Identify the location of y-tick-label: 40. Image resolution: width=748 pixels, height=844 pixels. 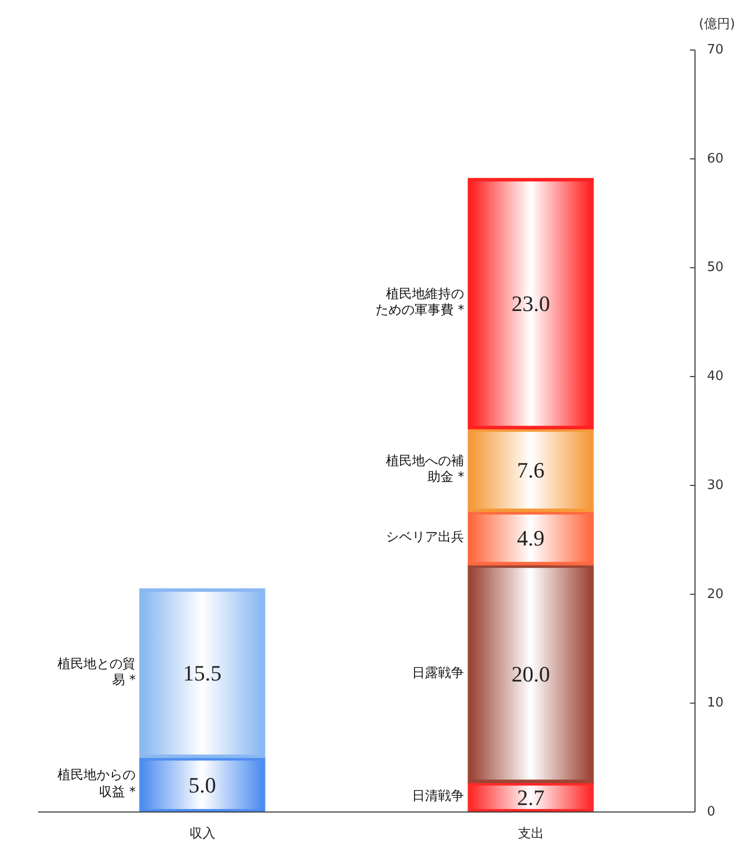
(715, 376).